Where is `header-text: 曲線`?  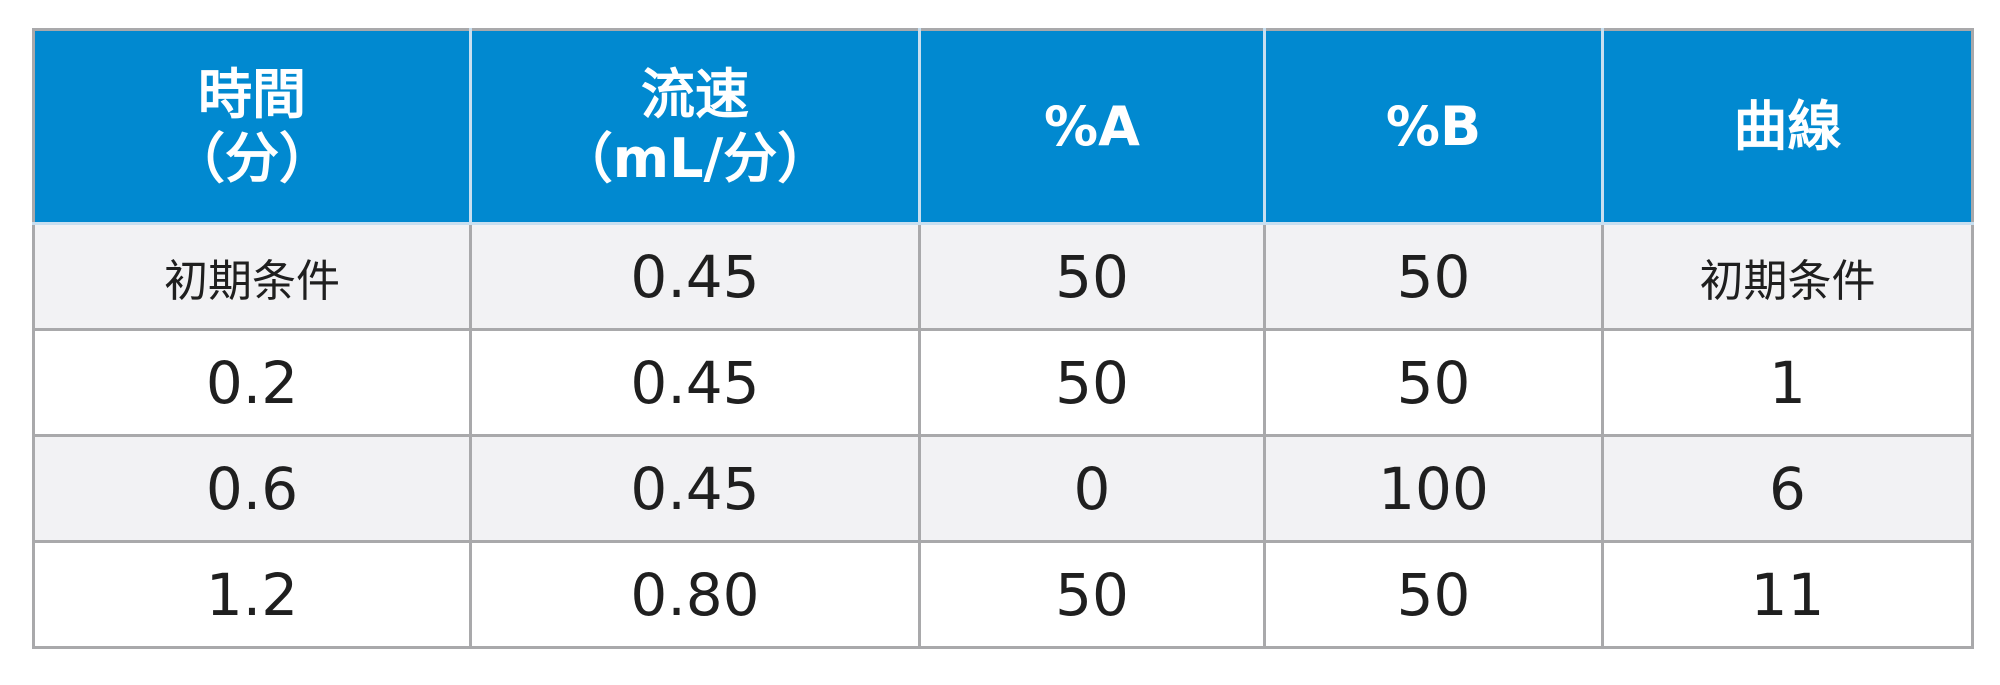 header-text: 曲線 is located at coordinates (1787, 126).